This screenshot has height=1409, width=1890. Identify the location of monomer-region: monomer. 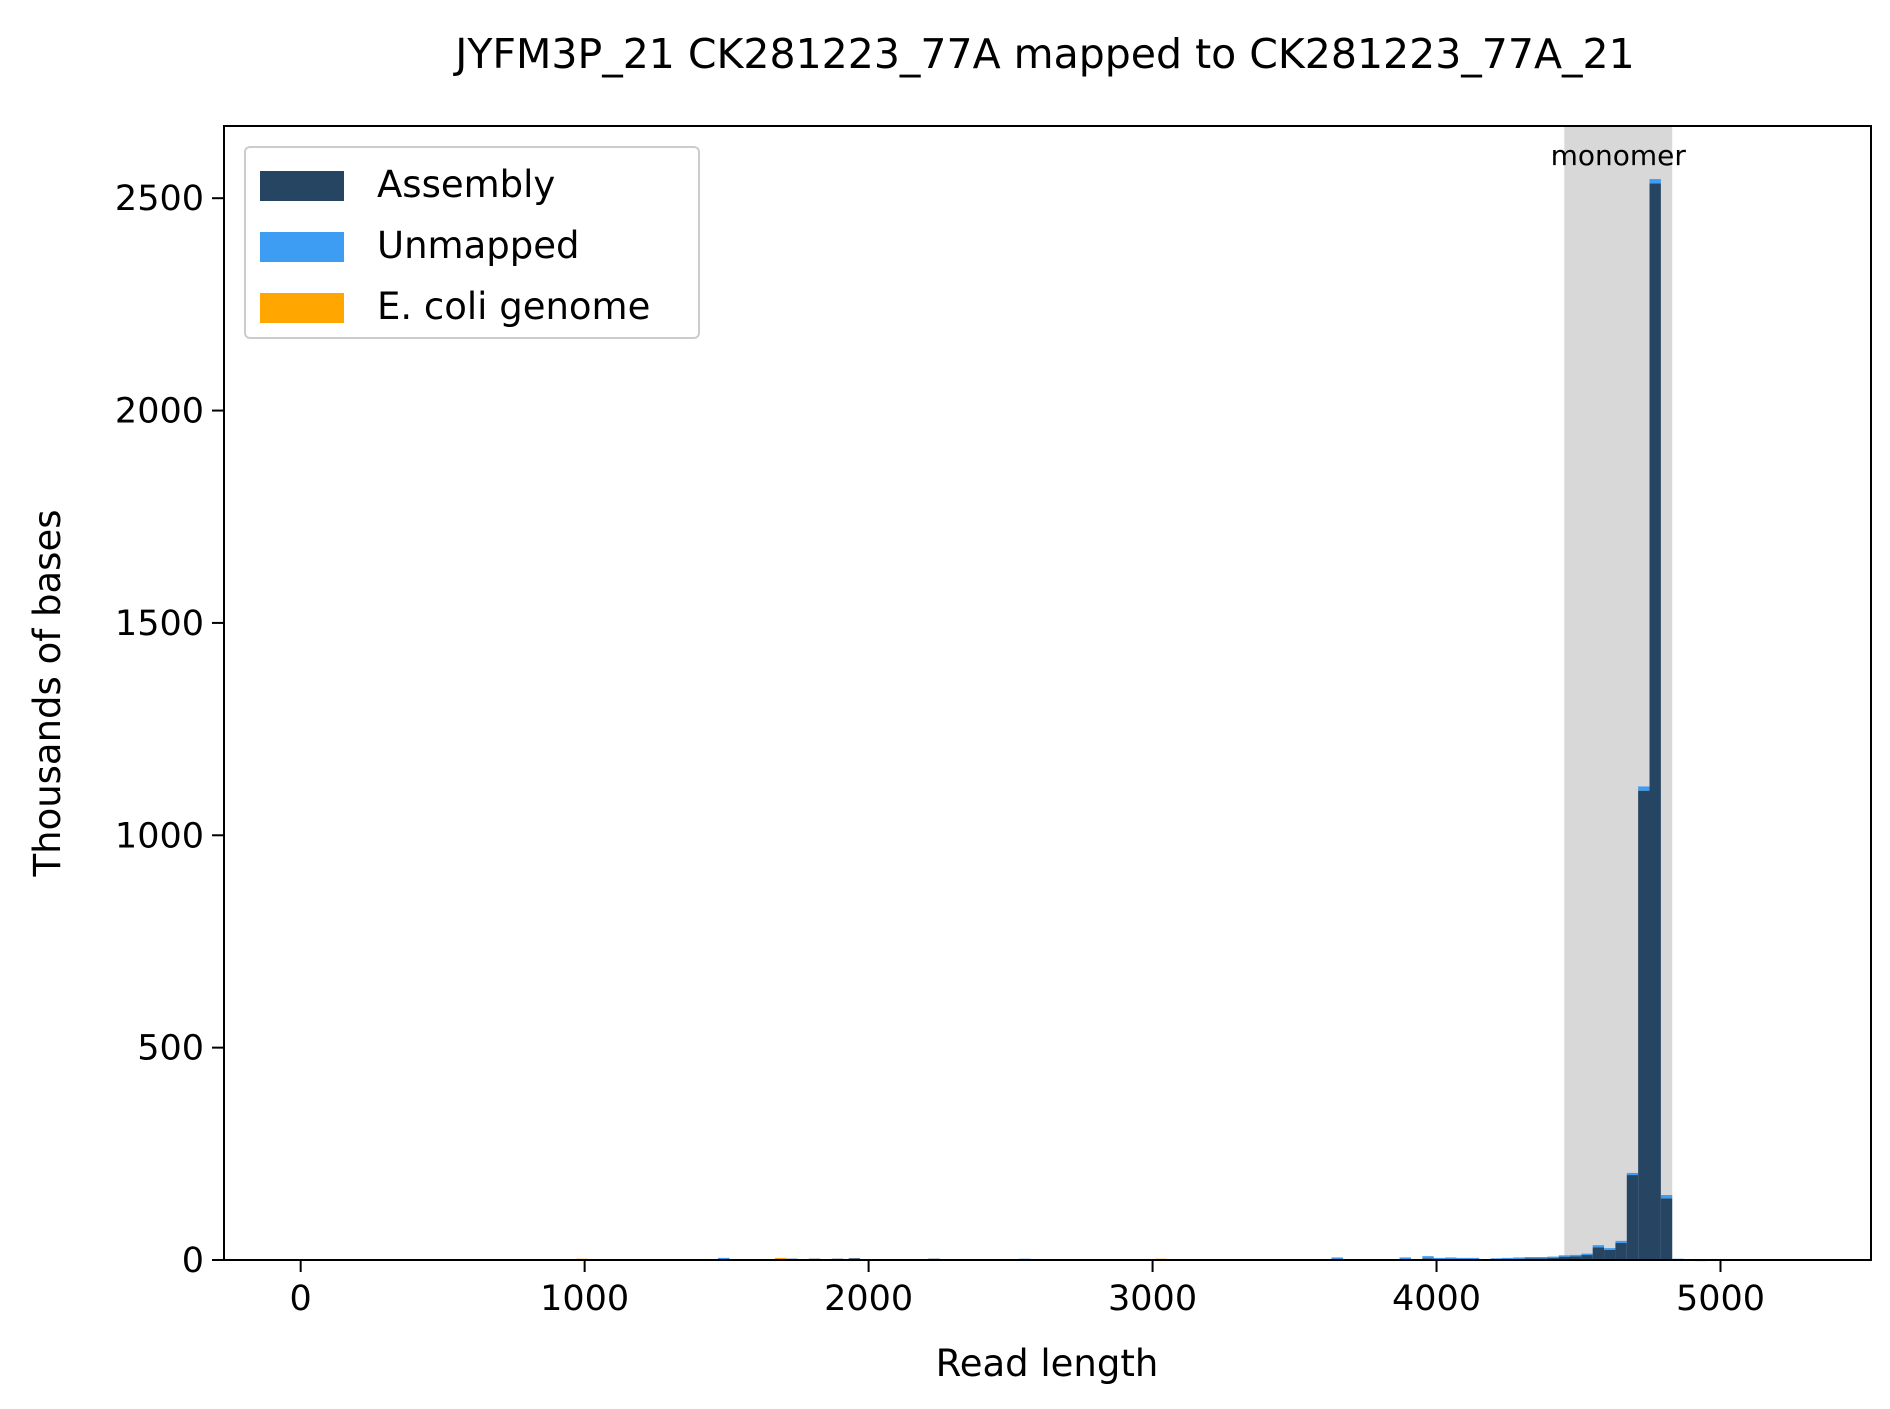
(1619, 693).